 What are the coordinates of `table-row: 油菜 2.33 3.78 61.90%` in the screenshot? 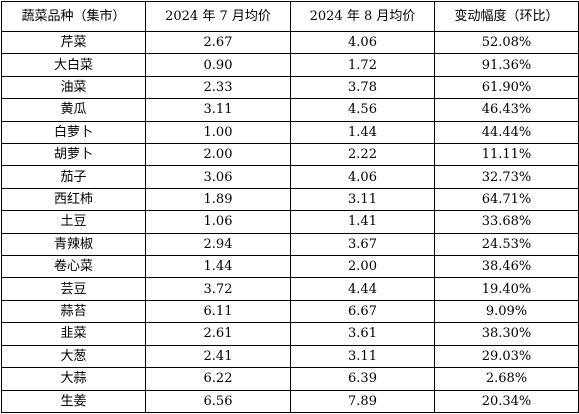 It's located at (290, 87).